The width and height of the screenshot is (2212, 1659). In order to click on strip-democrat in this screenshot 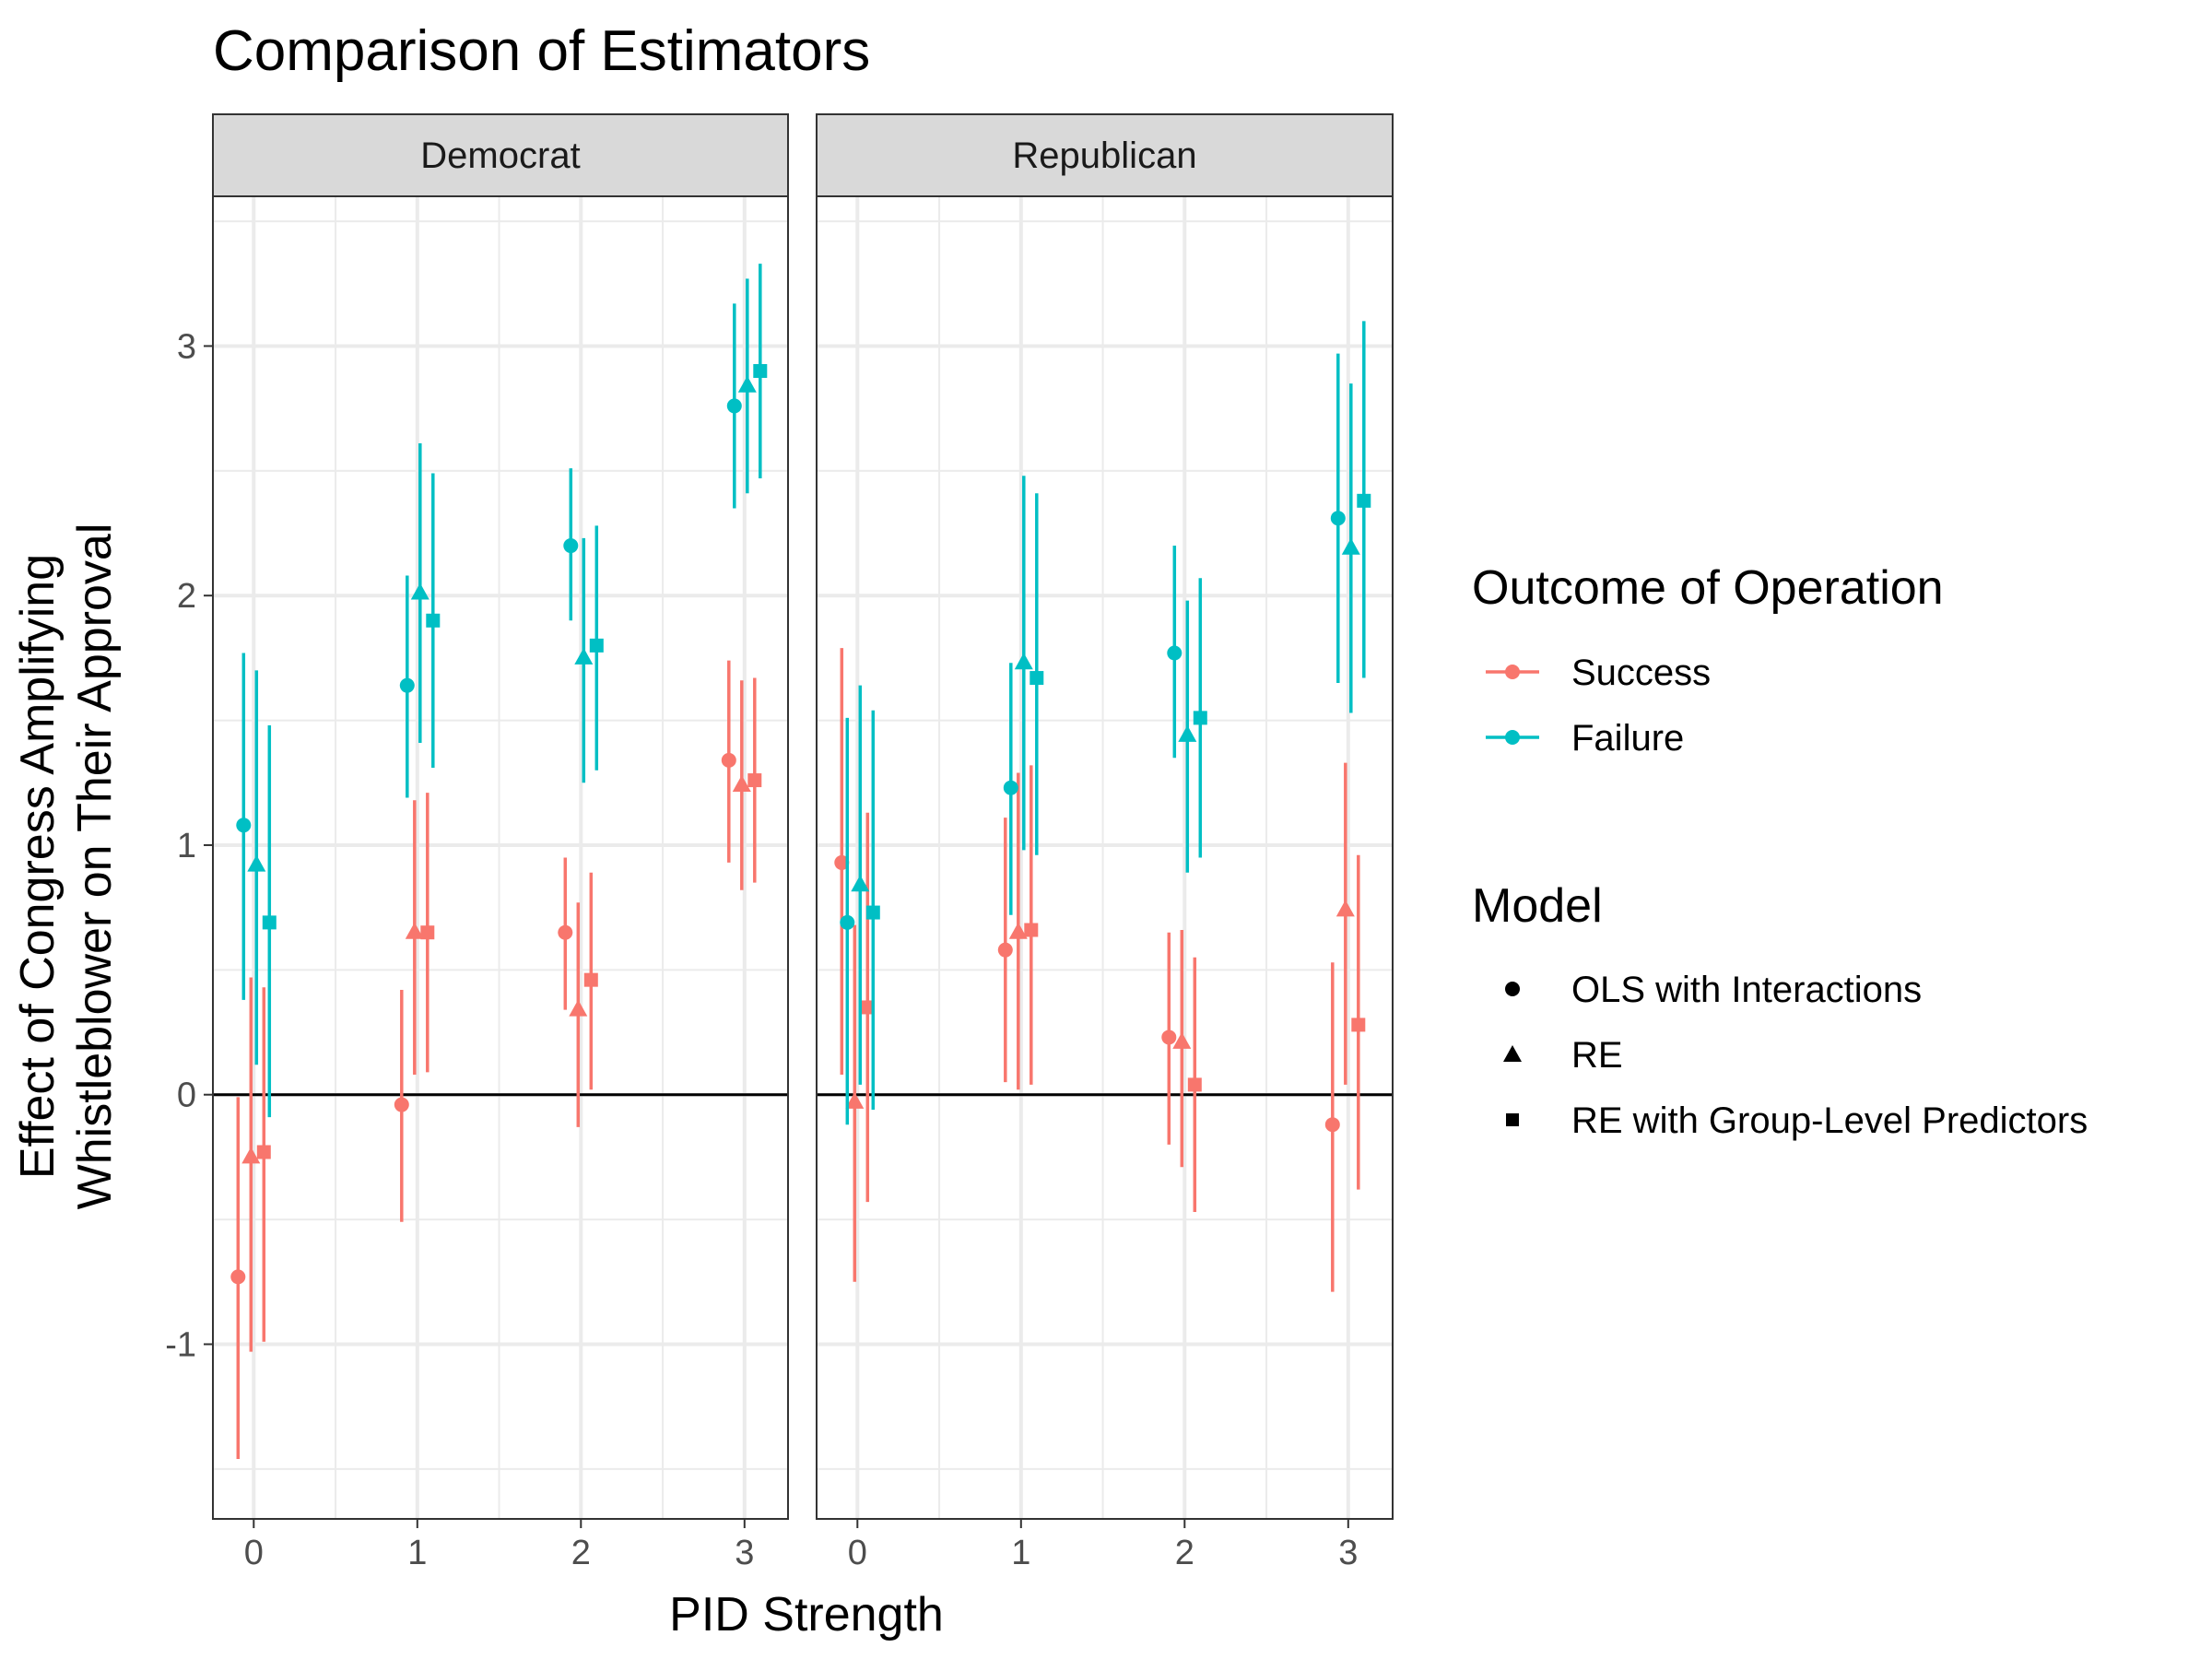, I will do `click(500, 155)`.